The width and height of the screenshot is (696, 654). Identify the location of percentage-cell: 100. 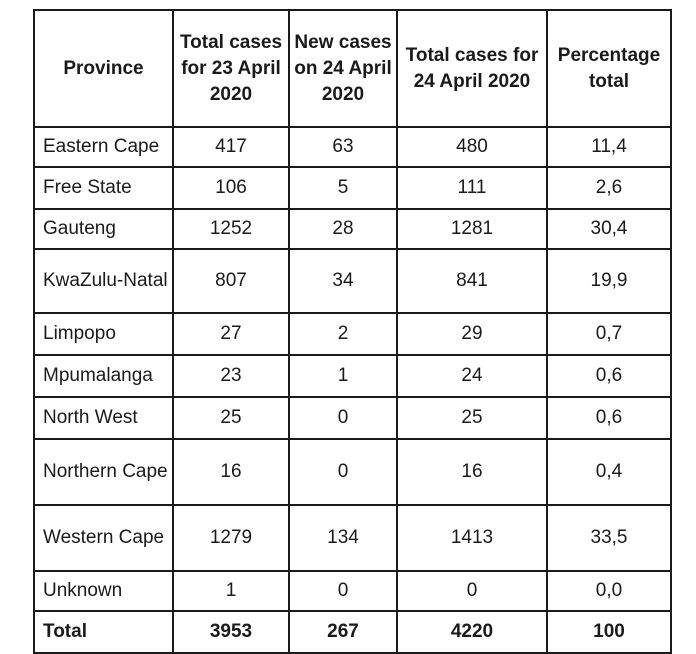
(609, 632).